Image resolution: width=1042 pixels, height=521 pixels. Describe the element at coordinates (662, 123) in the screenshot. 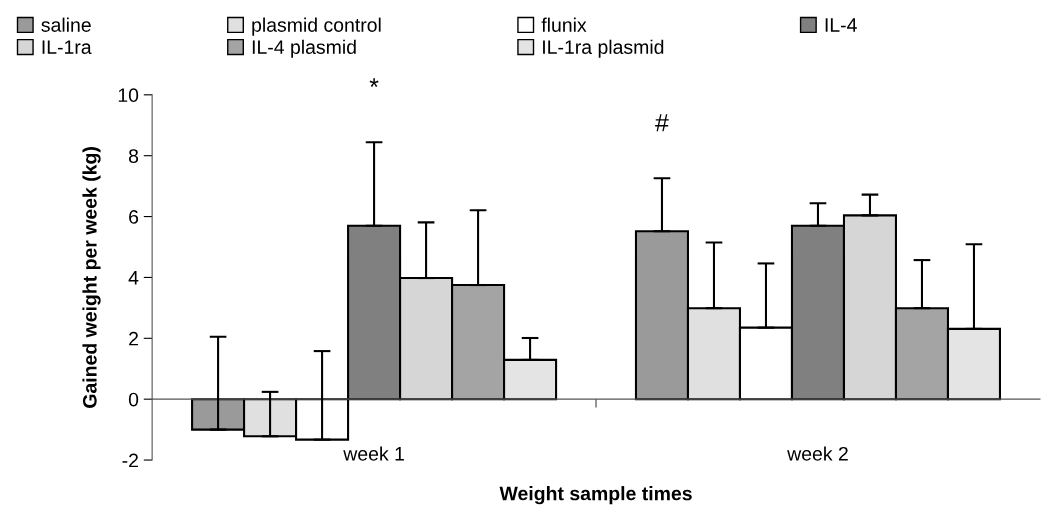

I see `annotation: #` at that location.